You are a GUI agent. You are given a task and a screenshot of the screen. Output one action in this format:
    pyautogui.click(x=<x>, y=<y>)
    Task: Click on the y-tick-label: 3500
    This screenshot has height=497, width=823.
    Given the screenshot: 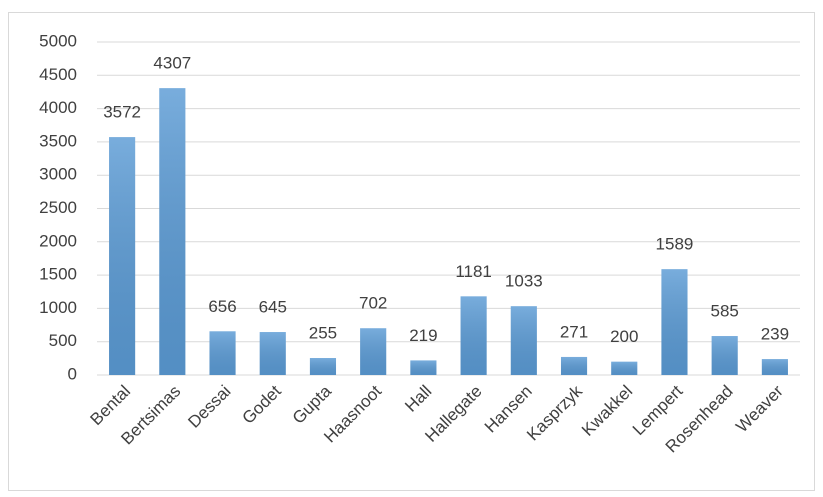 What is the action you would take?
    pyautogui.click(x=58, y=140)
    